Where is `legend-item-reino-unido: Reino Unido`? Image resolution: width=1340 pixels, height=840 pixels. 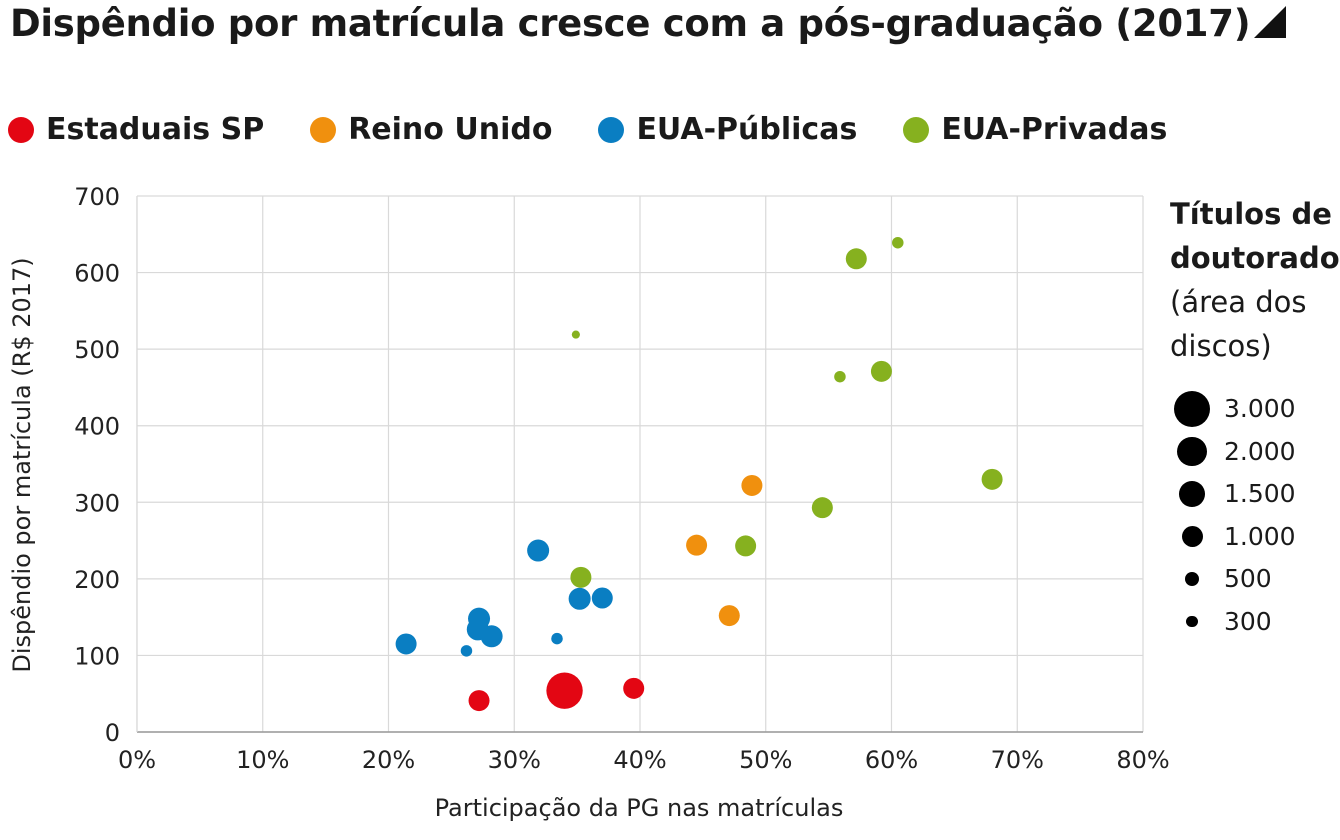 legend-item-reino-unido: Reino Unido is located at coordinates (431, 129).